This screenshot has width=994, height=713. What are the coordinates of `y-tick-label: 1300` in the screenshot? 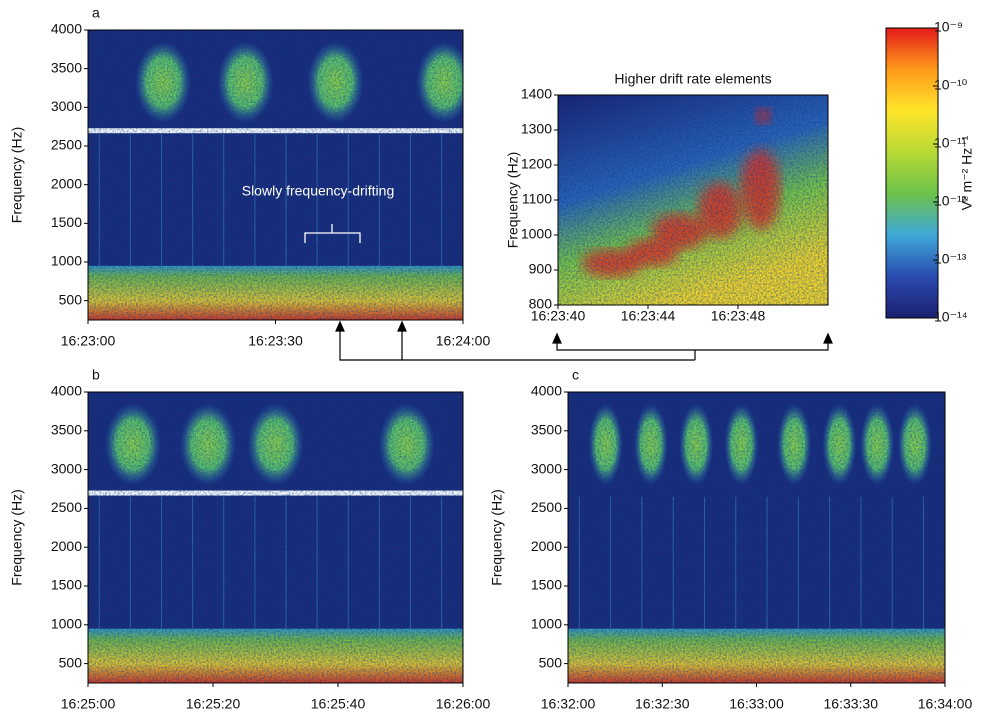 It's located at (536, 129).